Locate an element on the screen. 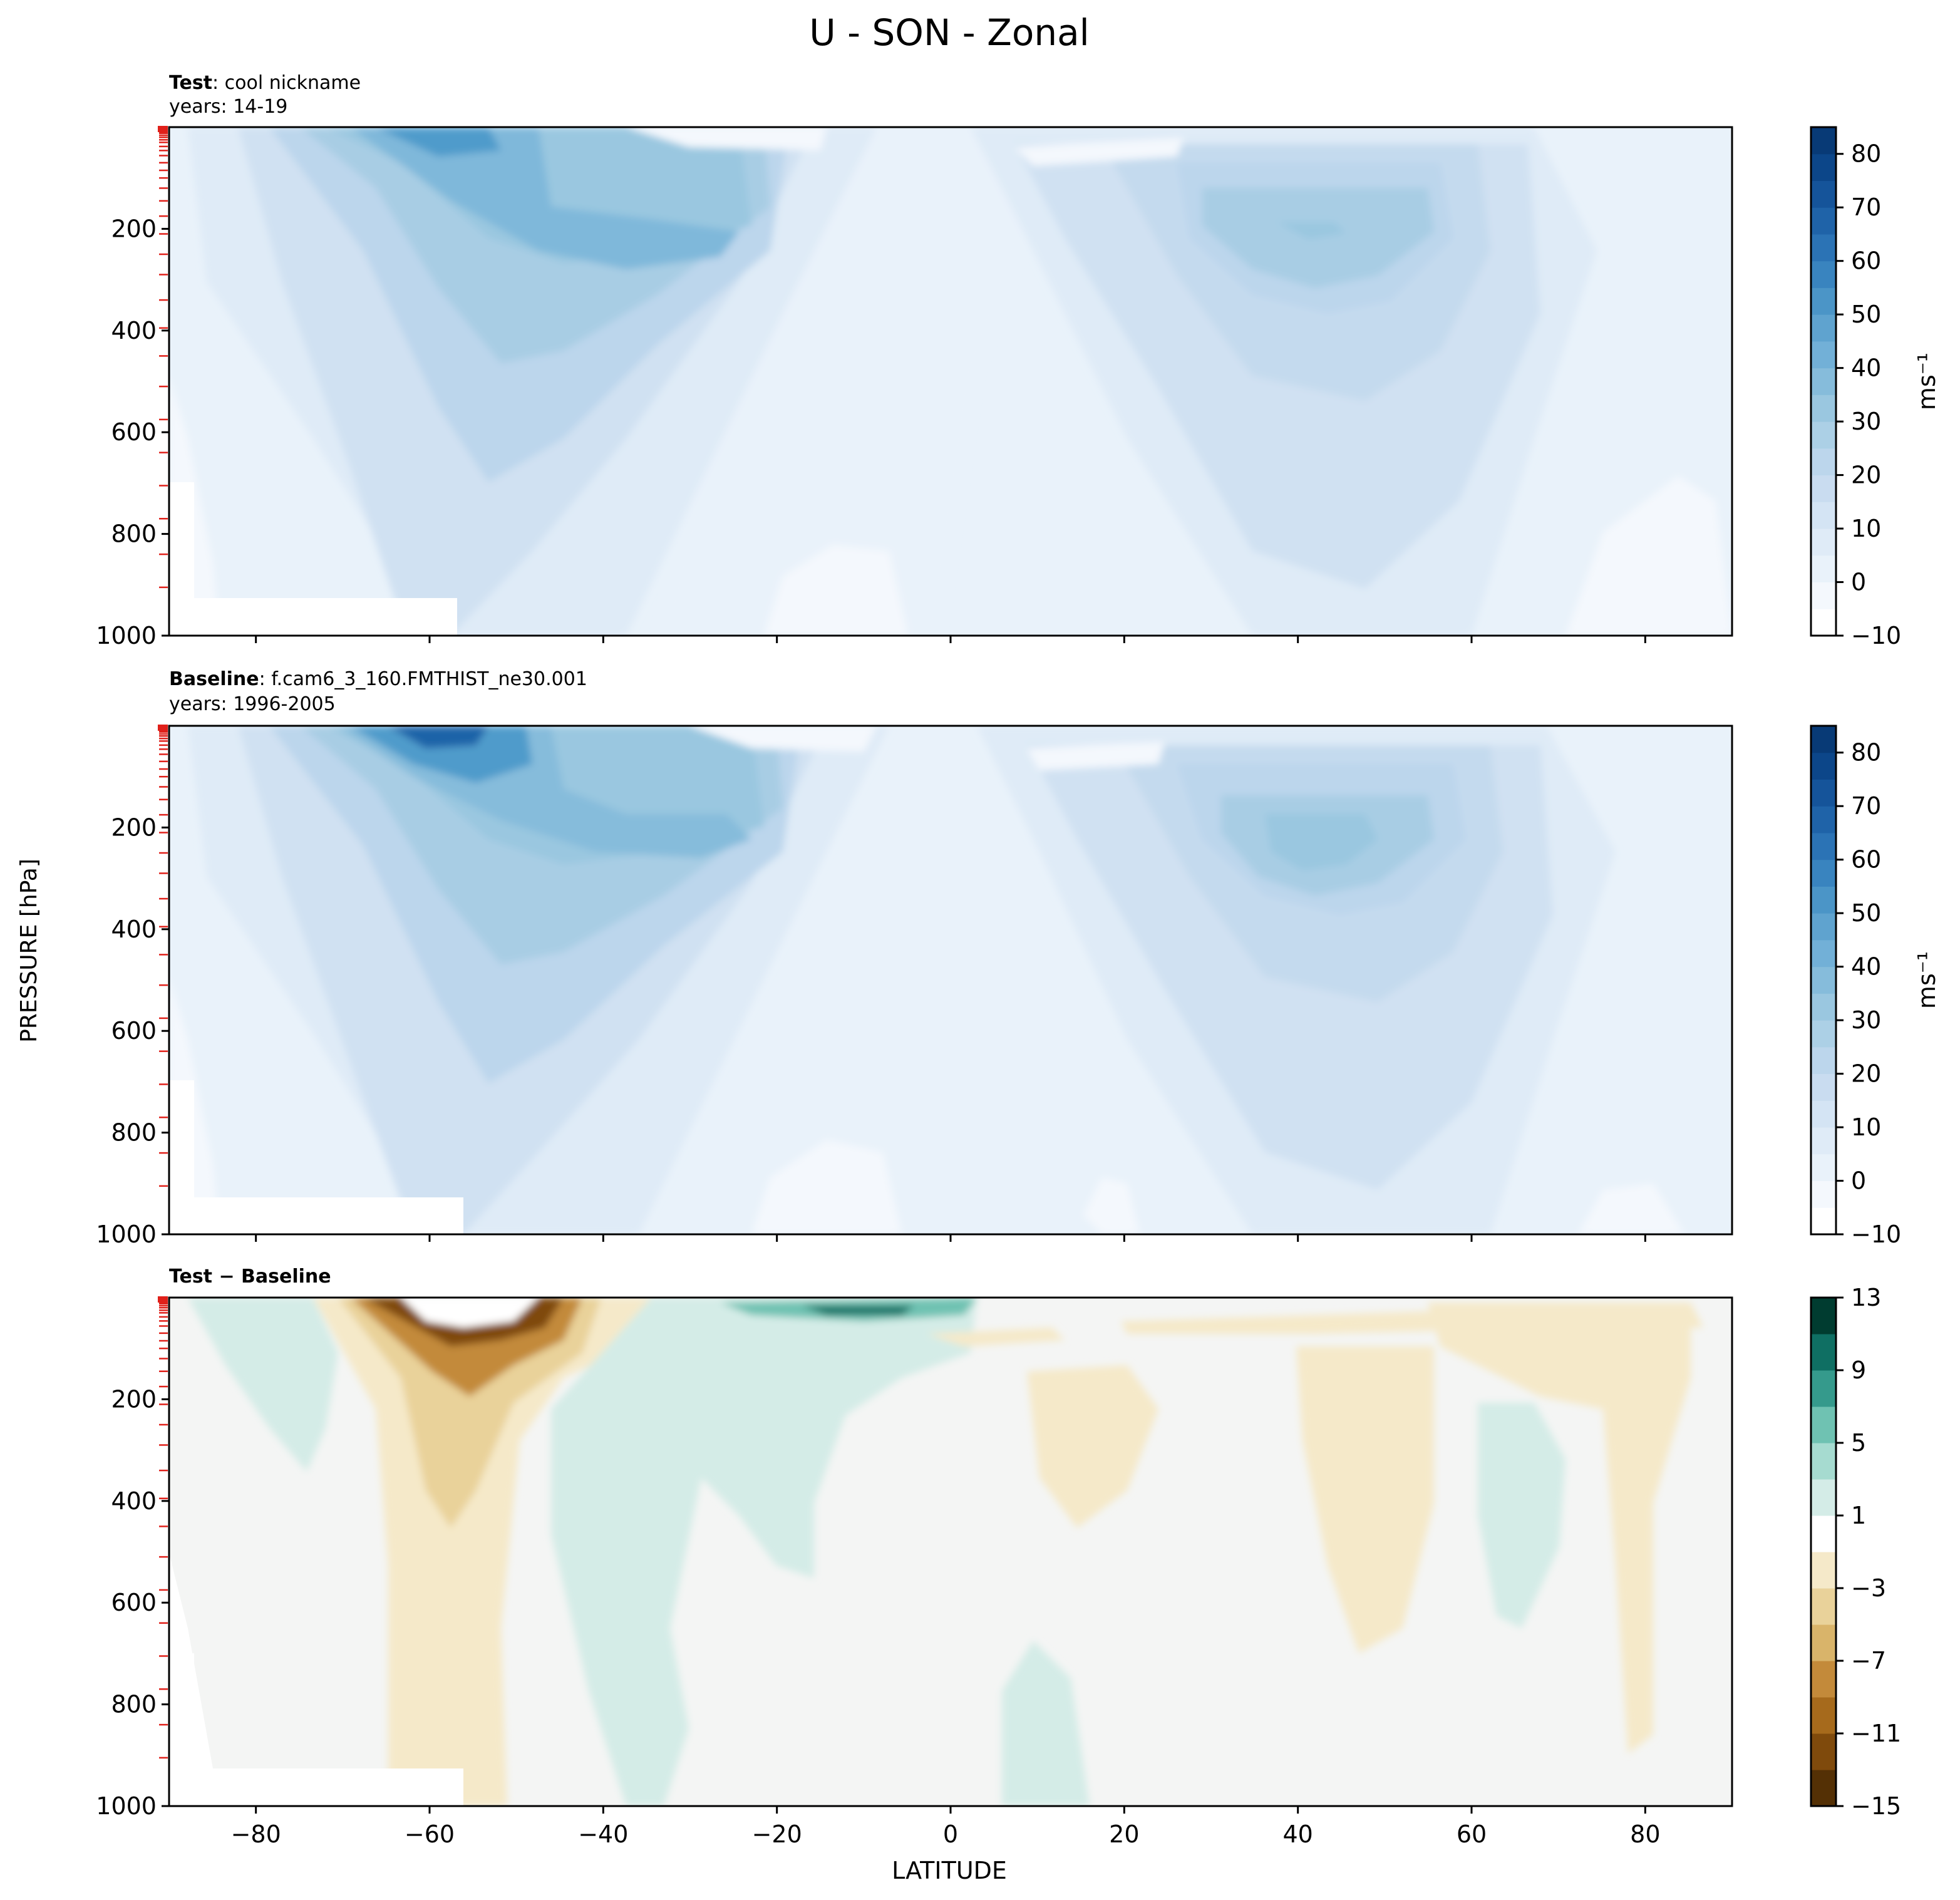 This screenshot has height=1900, width=1960. nh-jet-core is located at coordinates (1318, 238).